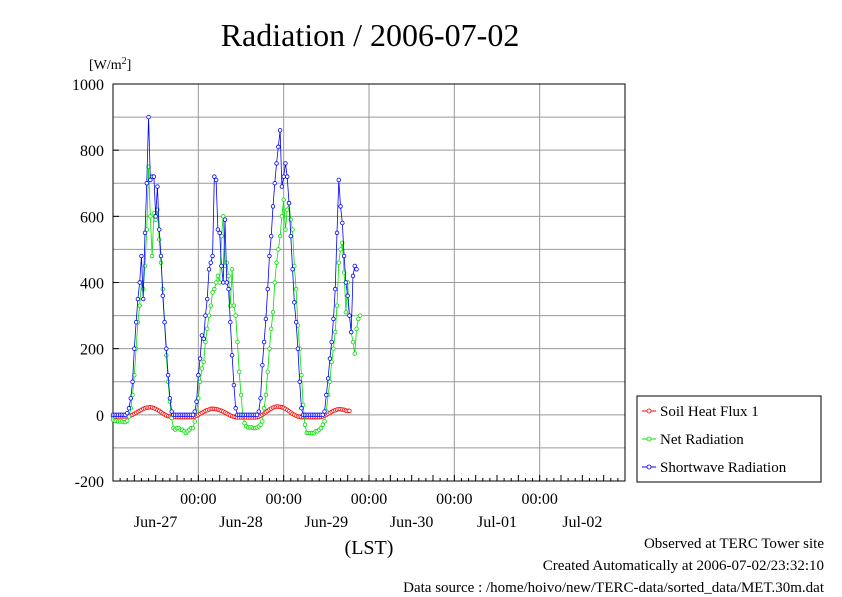  Describe the element at coordinates (709, 412) in the screenshot. I see `legend-label: Soil Heat Flux 1` at that location.